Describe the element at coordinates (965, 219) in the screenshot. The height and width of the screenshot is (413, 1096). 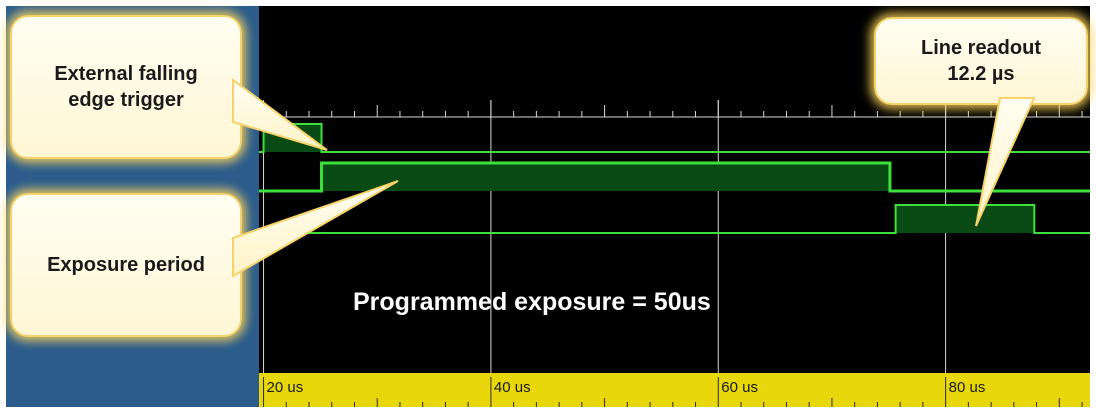
I see `signal-3-high-fill` at that location.